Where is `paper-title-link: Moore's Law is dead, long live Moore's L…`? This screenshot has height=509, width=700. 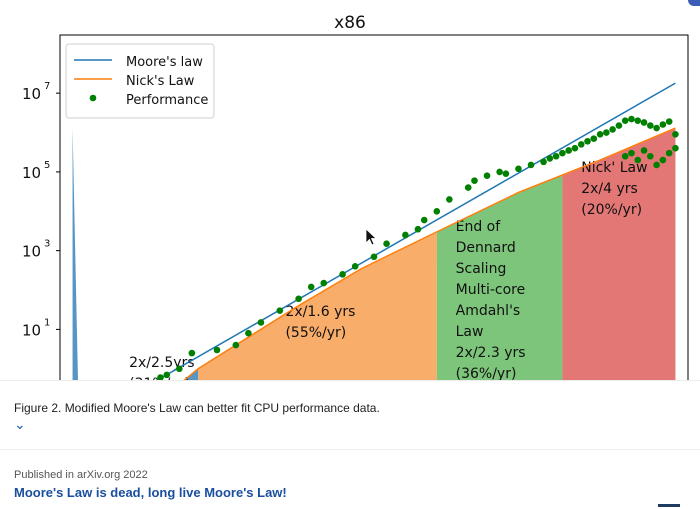 paper-title-link: Moore's Law is dead, long live Moore's L… is located at coordinates (150, 492).